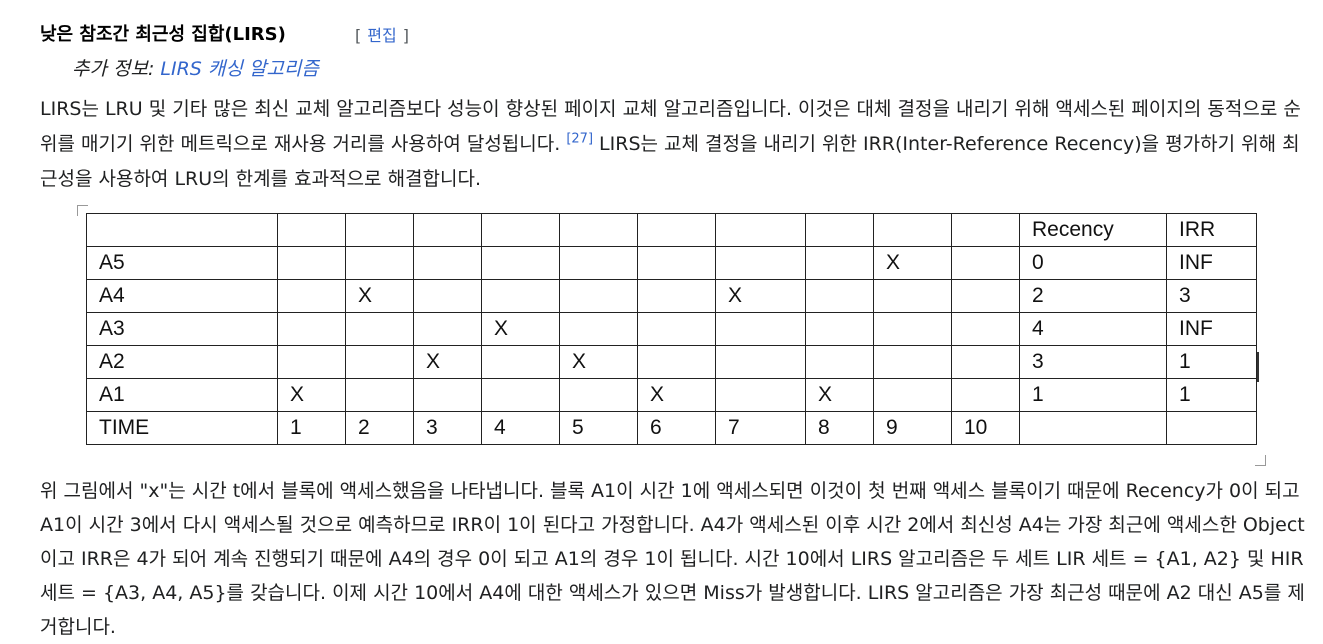  Describe the element at coordinates (182, 329) in the screenshot. I see `table-cell: A3` at that location.